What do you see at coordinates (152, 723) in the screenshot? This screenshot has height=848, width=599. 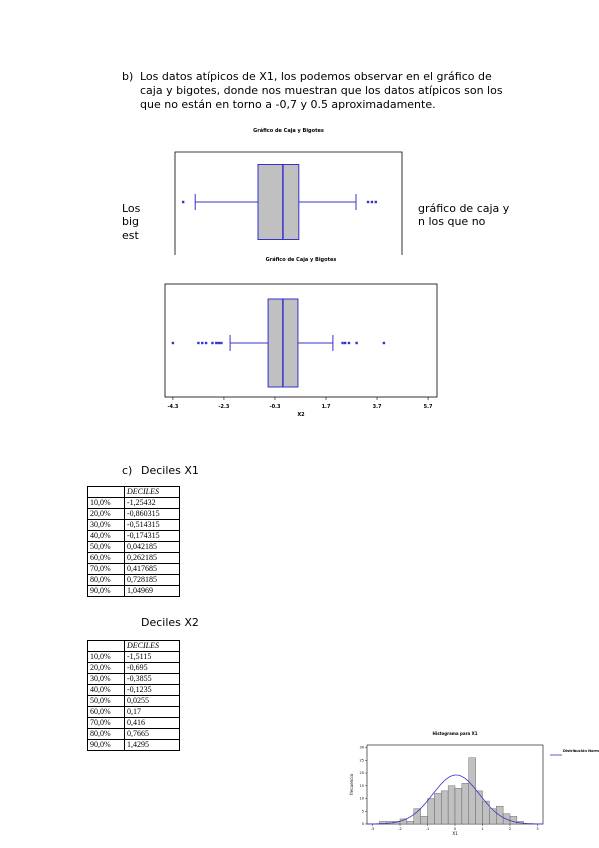 I see `table-cell: 0,416` at bounding box center [152, 723].